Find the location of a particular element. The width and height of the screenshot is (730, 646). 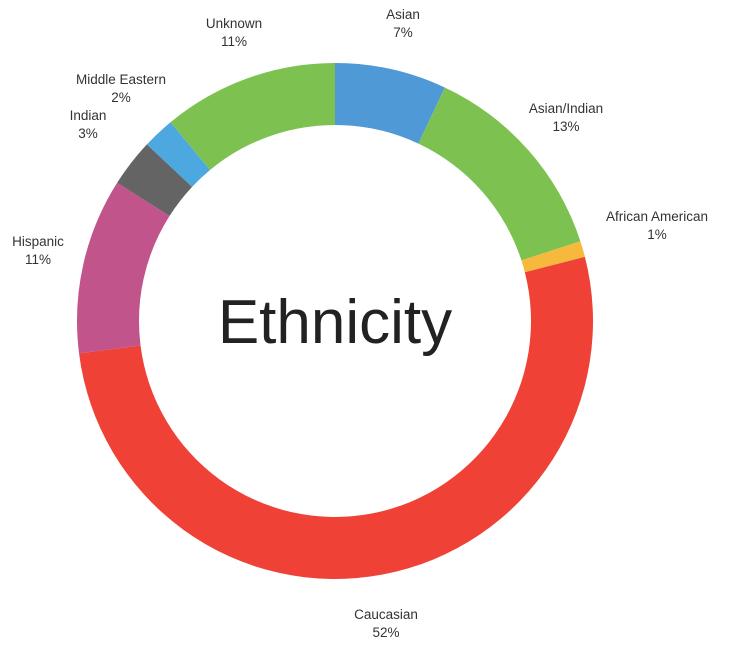

slice-label-name: Unknown is located at coordinates (234, 23).